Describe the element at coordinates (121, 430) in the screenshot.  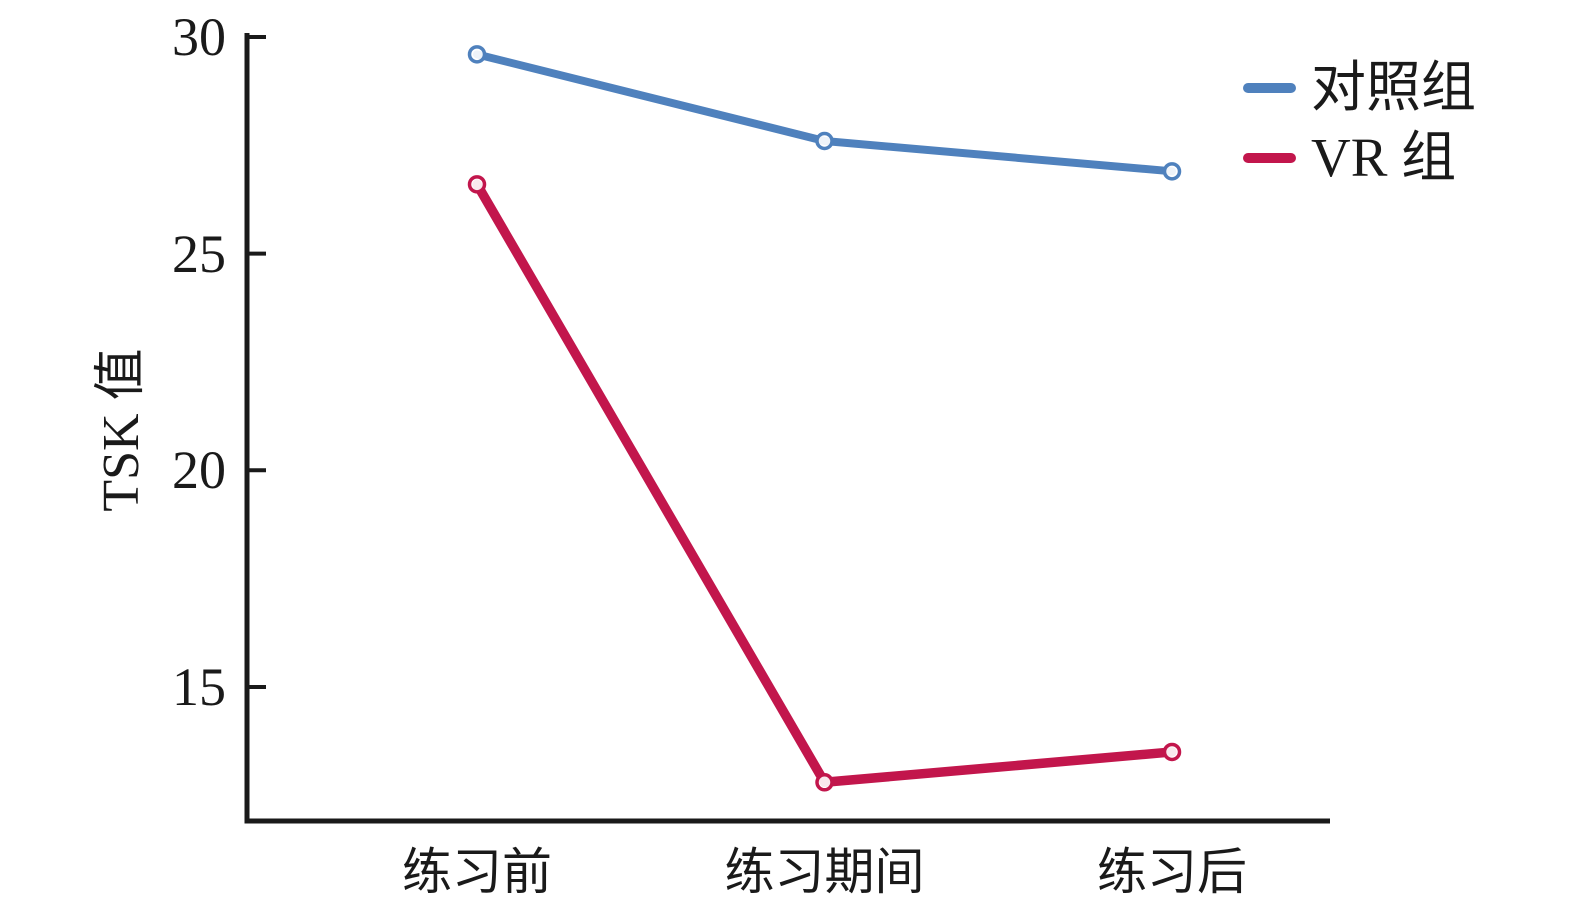
I see `y-axis-title: TSK 值` at that location.